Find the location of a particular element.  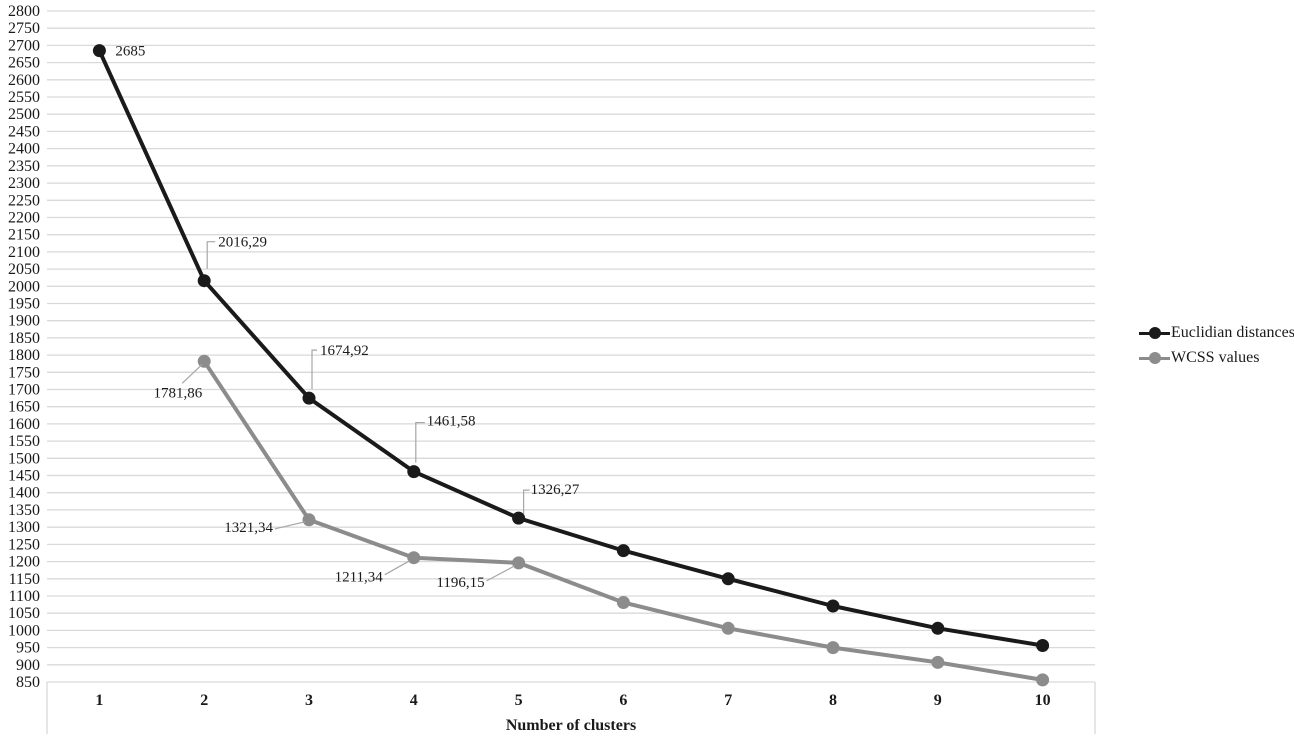

x-tick-label: 2 is located at coordinates (204, 700).